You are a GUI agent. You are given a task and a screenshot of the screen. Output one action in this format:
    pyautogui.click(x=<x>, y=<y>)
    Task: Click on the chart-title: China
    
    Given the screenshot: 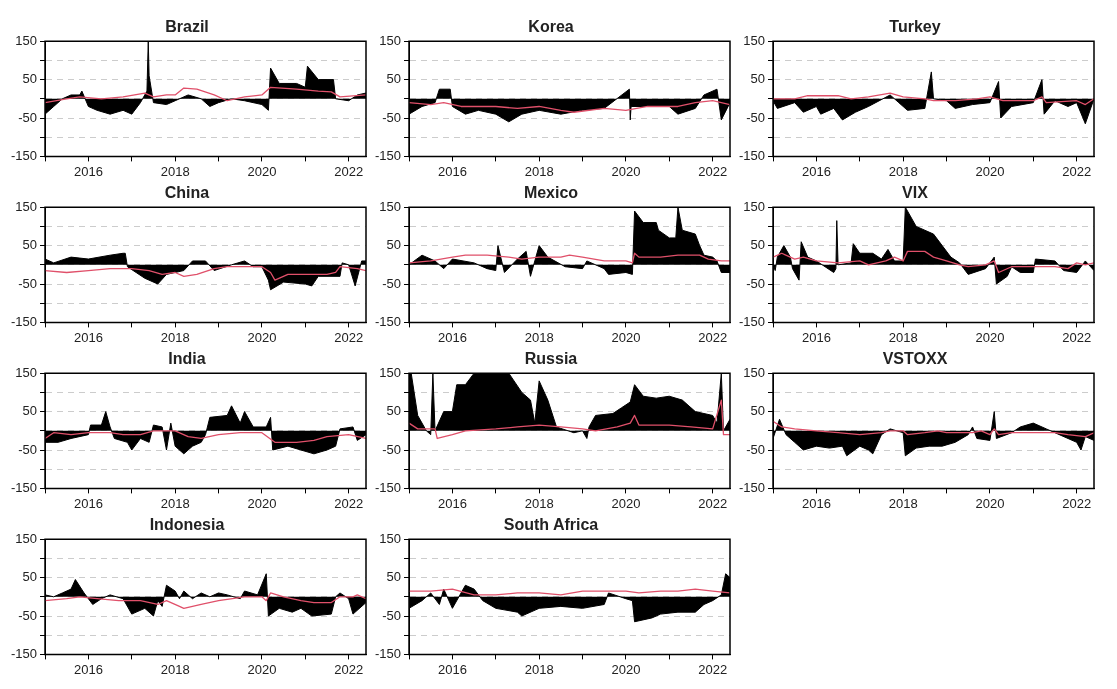 What is the action you would take?
    pyautogui.click(x=187, y=193)
    